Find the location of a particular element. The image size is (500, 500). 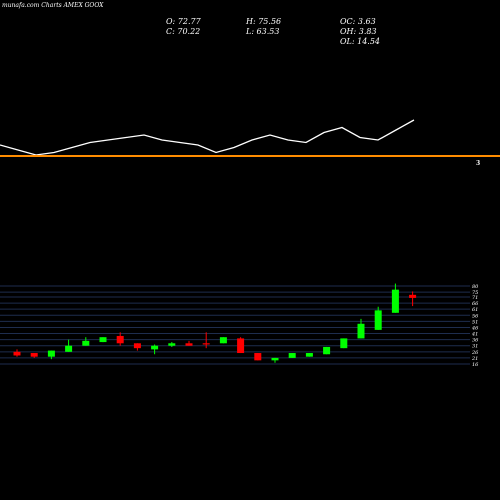

y-tick-label: 26 is located at coordinates (475, 353).